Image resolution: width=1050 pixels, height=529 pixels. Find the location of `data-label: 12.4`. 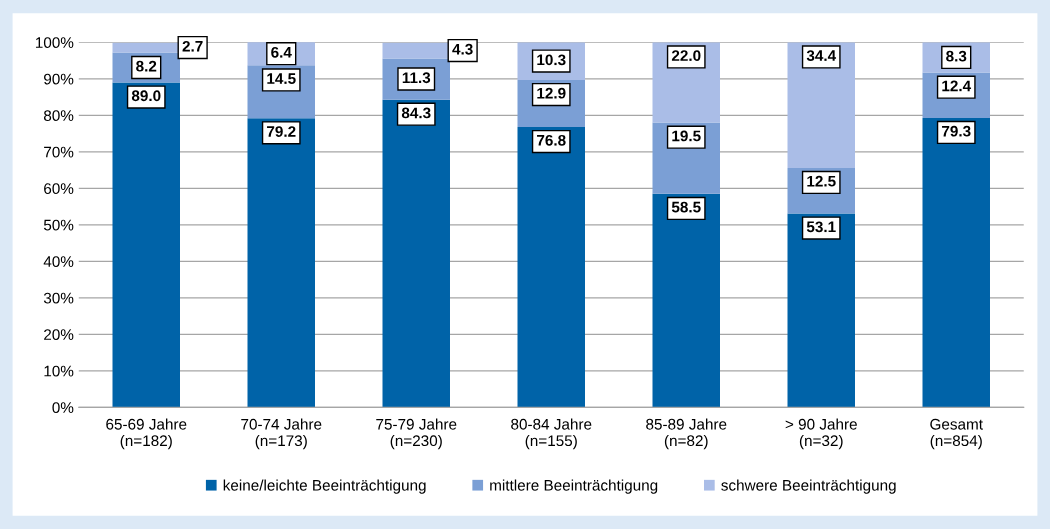

data-label: 12.4 is located at coordinates (957, 86).